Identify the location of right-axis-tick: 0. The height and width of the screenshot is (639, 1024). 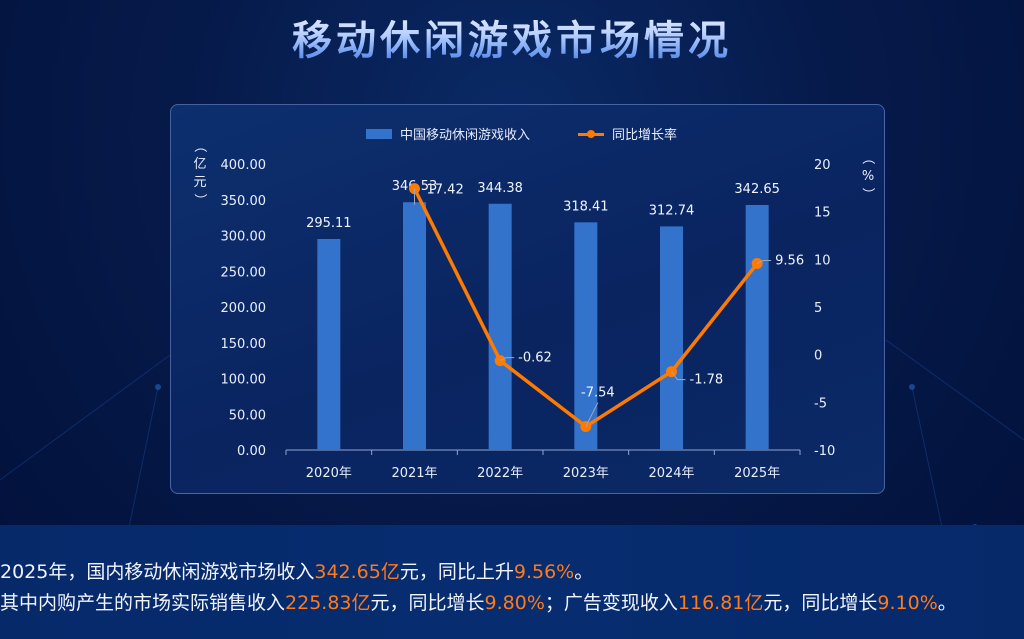
(818, 356).